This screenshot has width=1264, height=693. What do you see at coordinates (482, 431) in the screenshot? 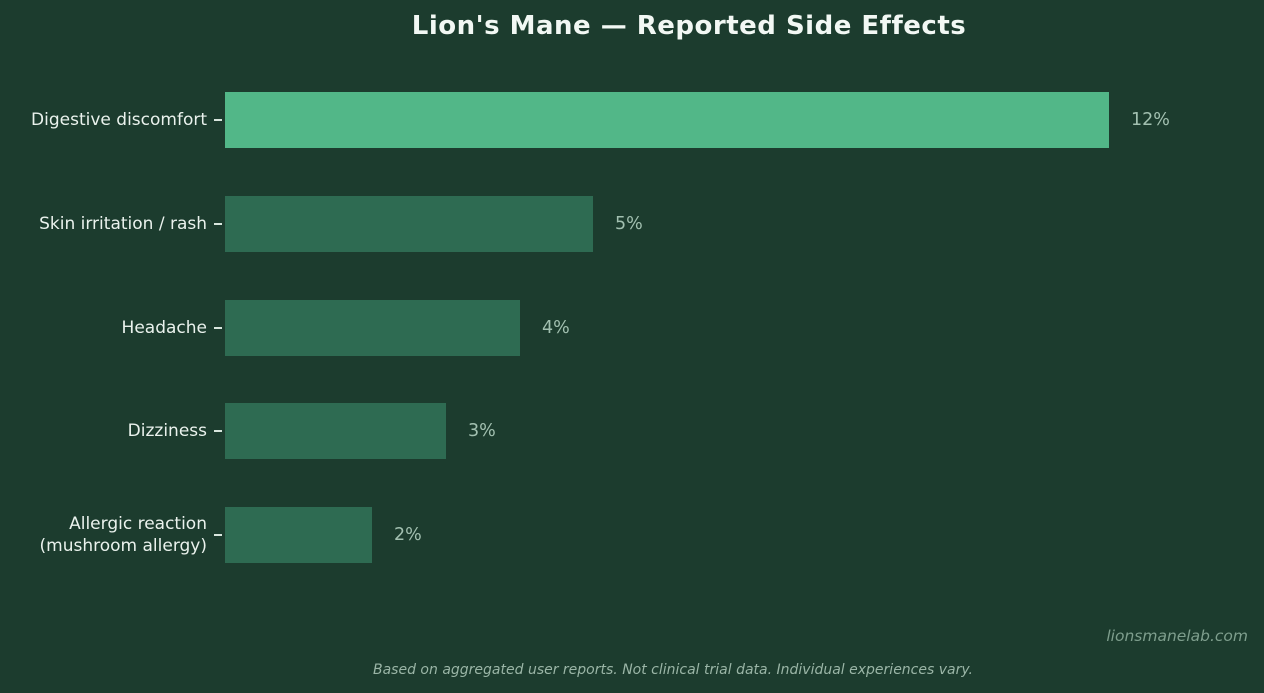
I see `value-label: 3%` at bounding box center [482, 431].